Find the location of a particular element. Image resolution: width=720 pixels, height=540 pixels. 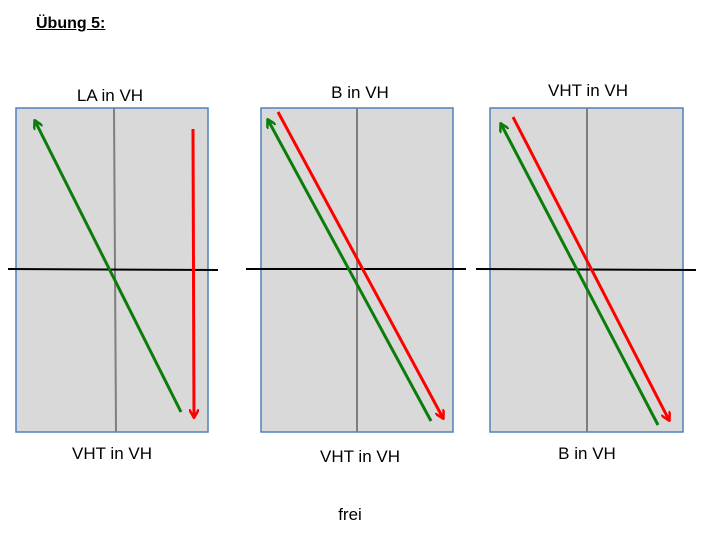

panel-3-green-arrow is located at coordinates (580, 275).